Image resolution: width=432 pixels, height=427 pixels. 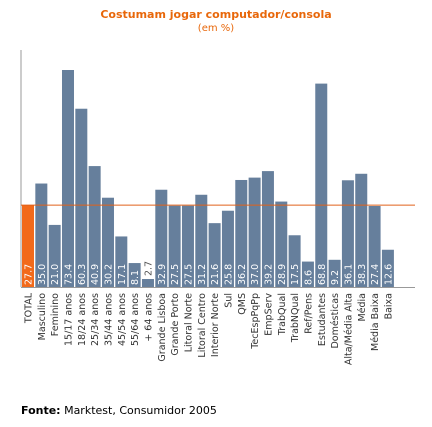 I want to click on value-label-14: 31.2, so click(x=202, y=274).